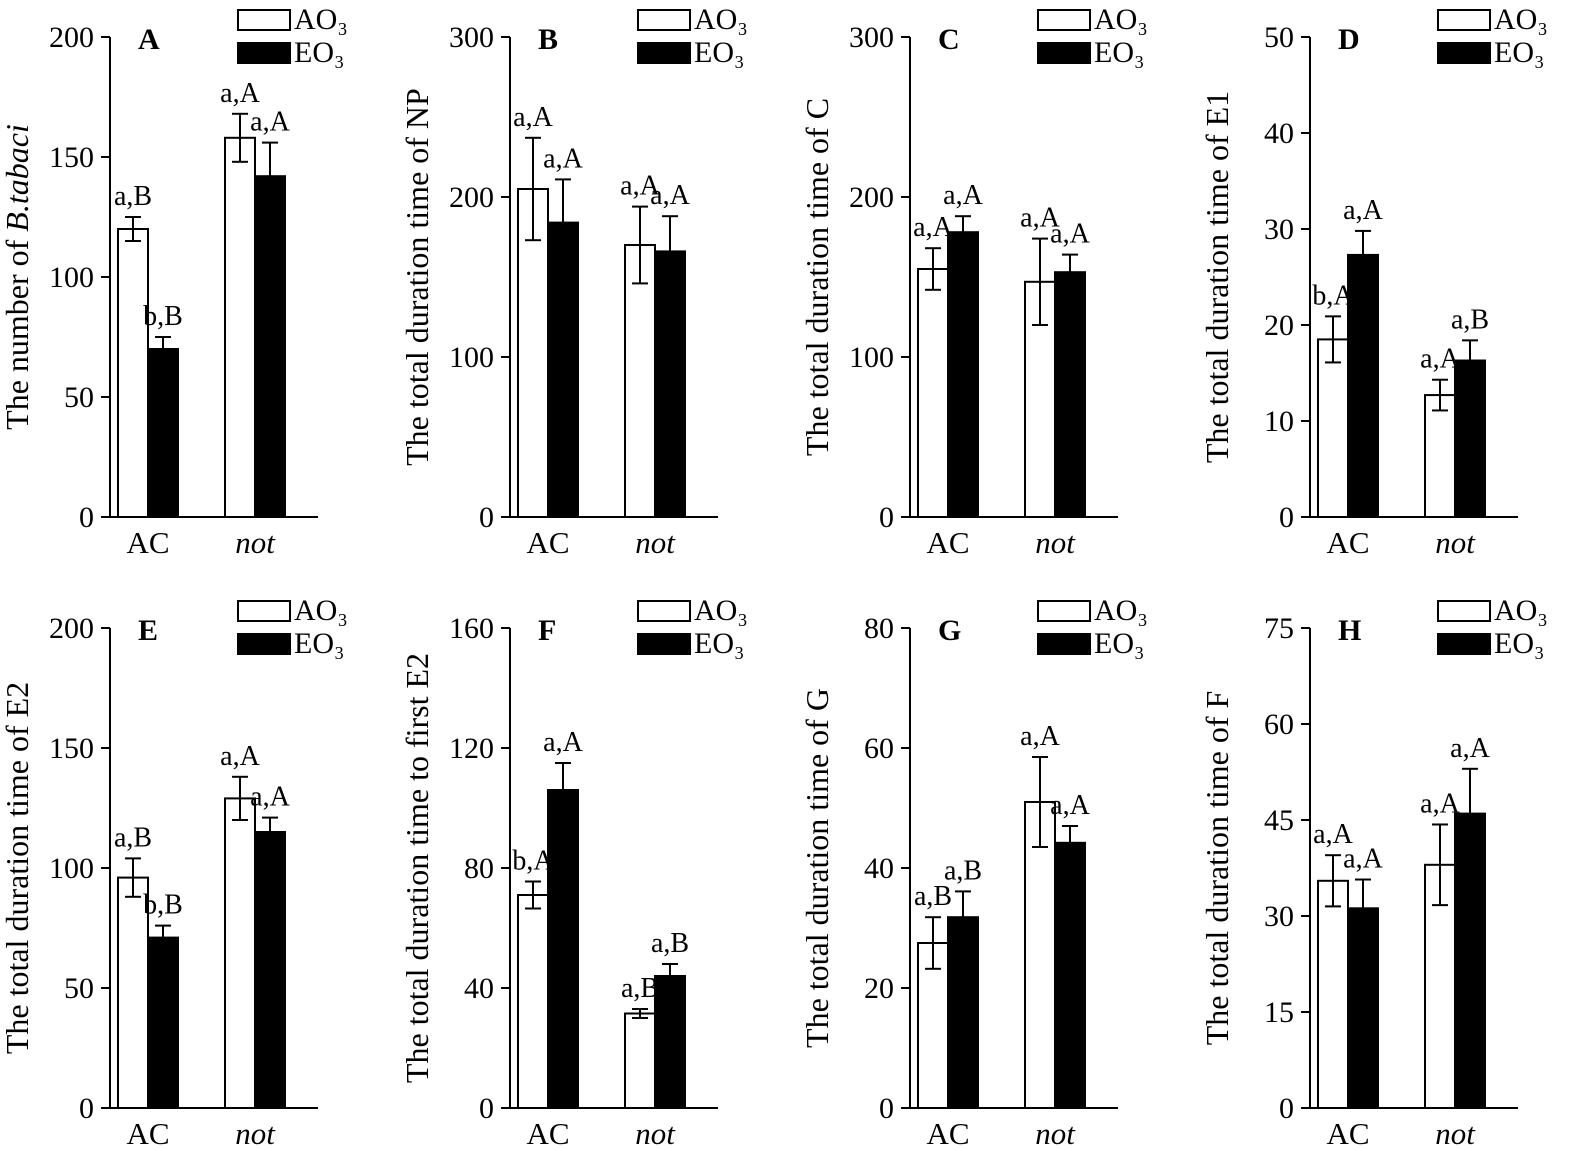 The image size is (1594, 1150). I want to click on y-tick-label: 160, so click(471, 628).